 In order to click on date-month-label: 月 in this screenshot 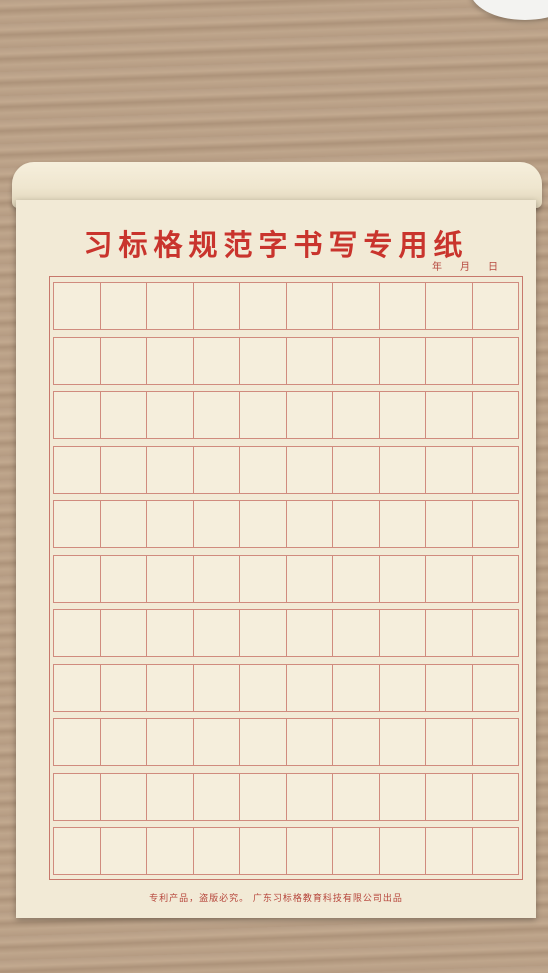, I will do `click(465, 267)`.